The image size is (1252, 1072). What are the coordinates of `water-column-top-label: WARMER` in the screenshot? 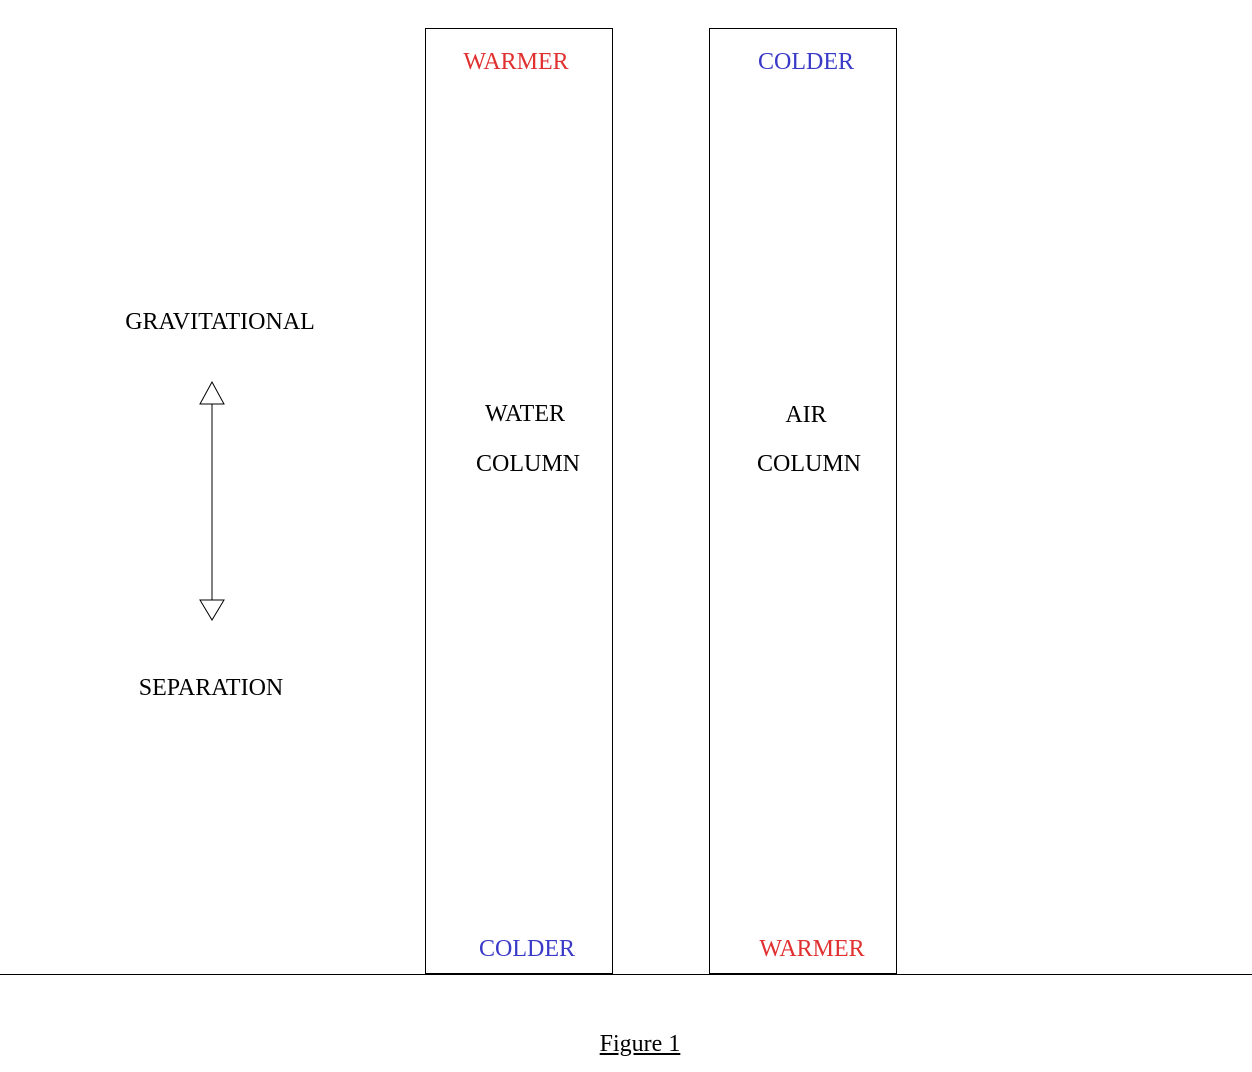 It's located at (516, 62).